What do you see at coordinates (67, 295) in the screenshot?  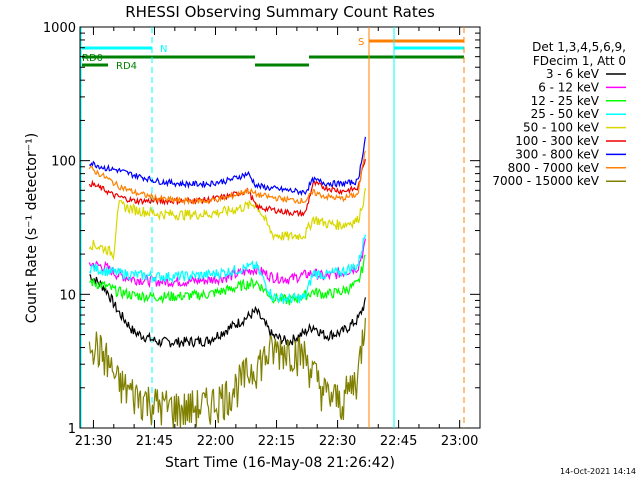 I see `y-tick-label: 10` at bounding box center [67, 295].